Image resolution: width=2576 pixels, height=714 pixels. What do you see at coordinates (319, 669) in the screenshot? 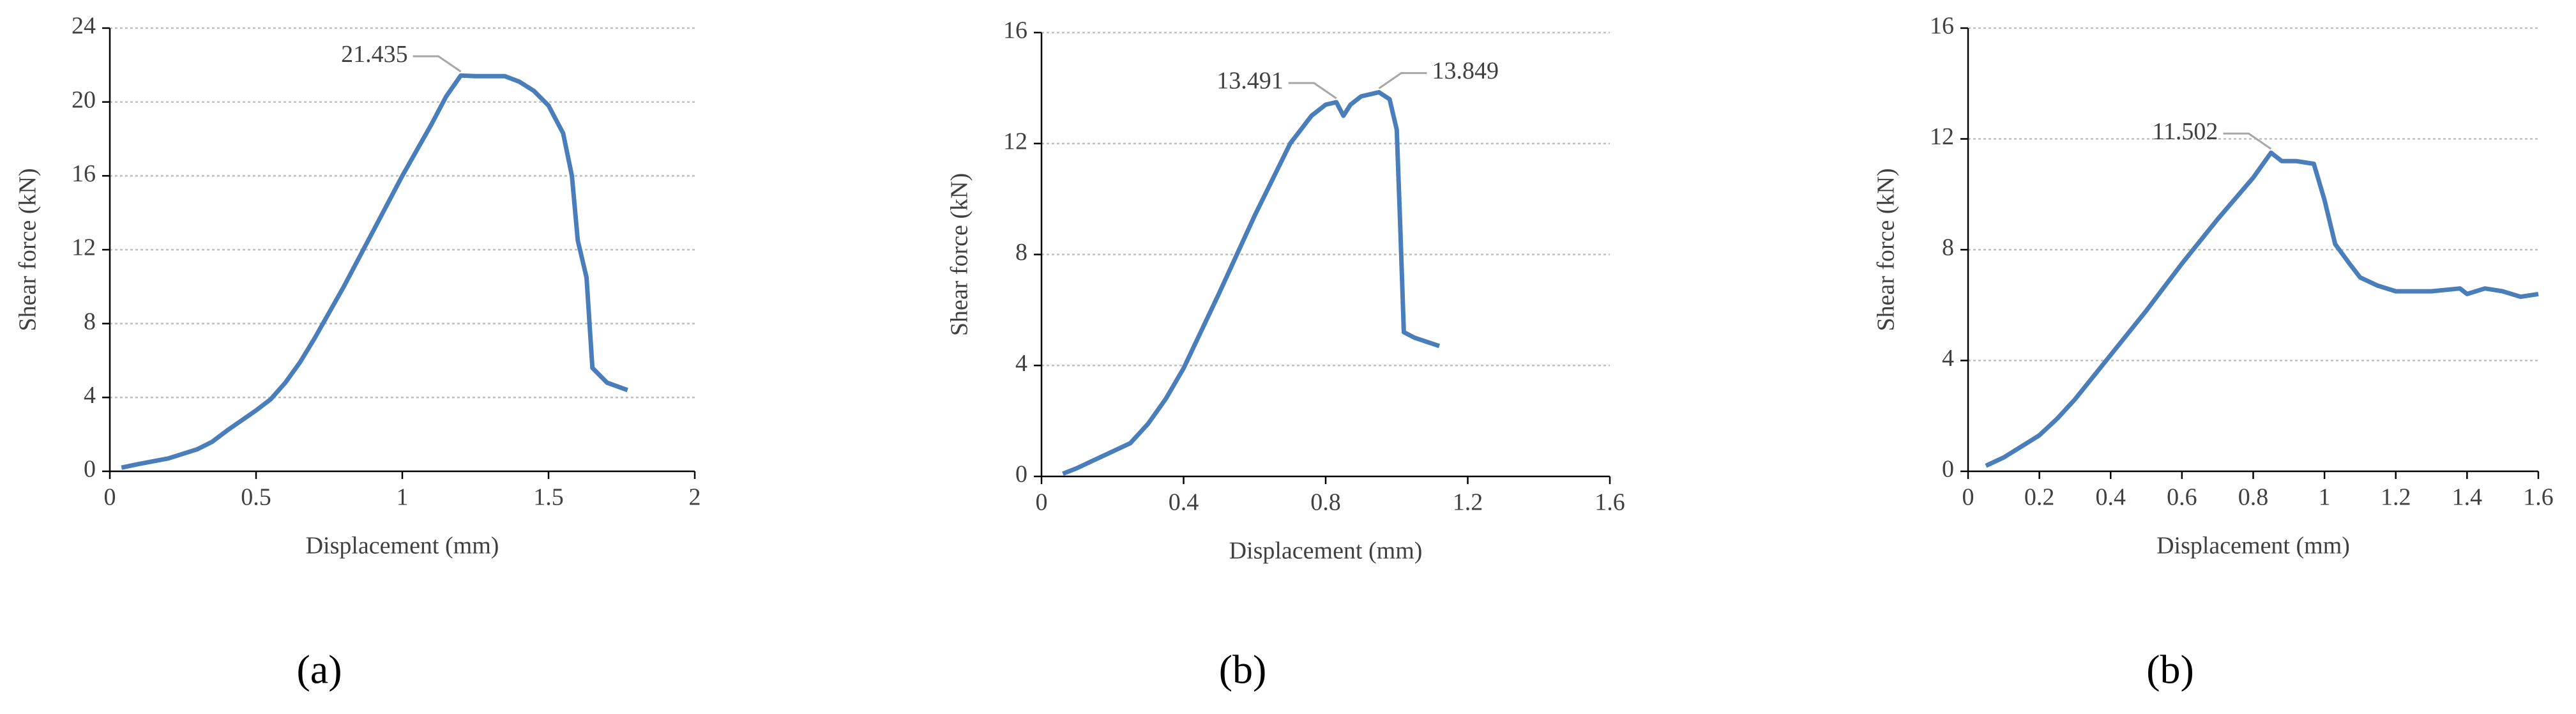
I see `caption: (a)` at bounding box center [319, 669].